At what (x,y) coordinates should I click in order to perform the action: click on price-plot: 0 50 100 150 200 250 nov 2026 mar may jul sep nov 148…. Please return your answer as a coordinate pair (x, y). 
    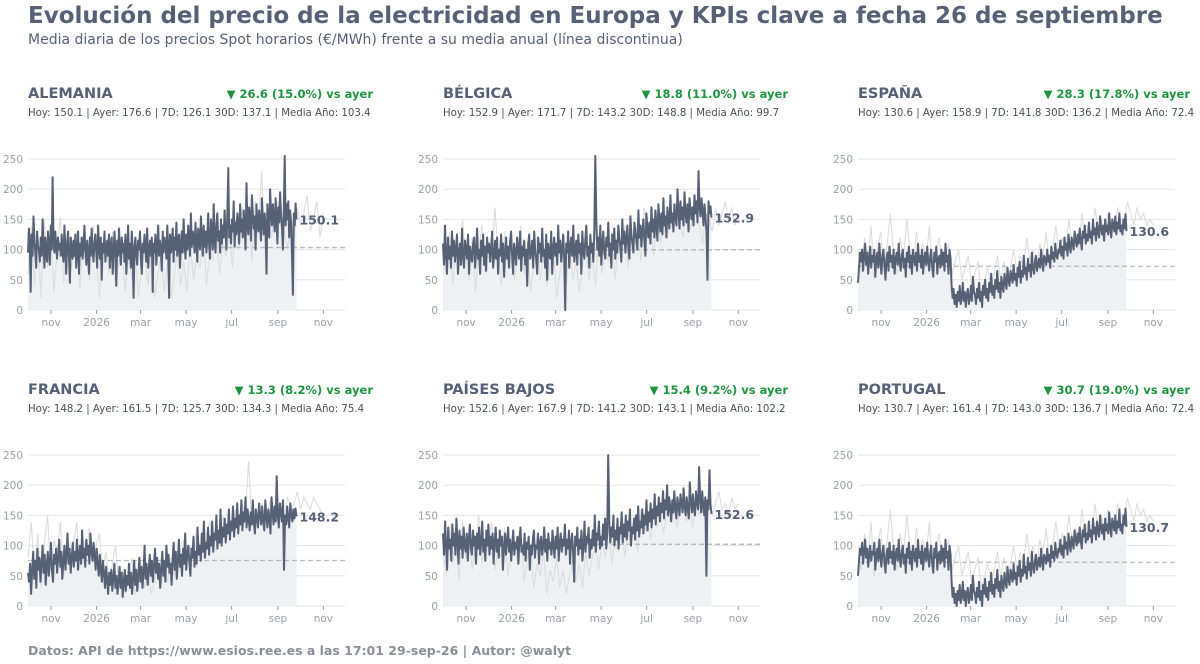
    Looking at the image, I should click on (174, 537).